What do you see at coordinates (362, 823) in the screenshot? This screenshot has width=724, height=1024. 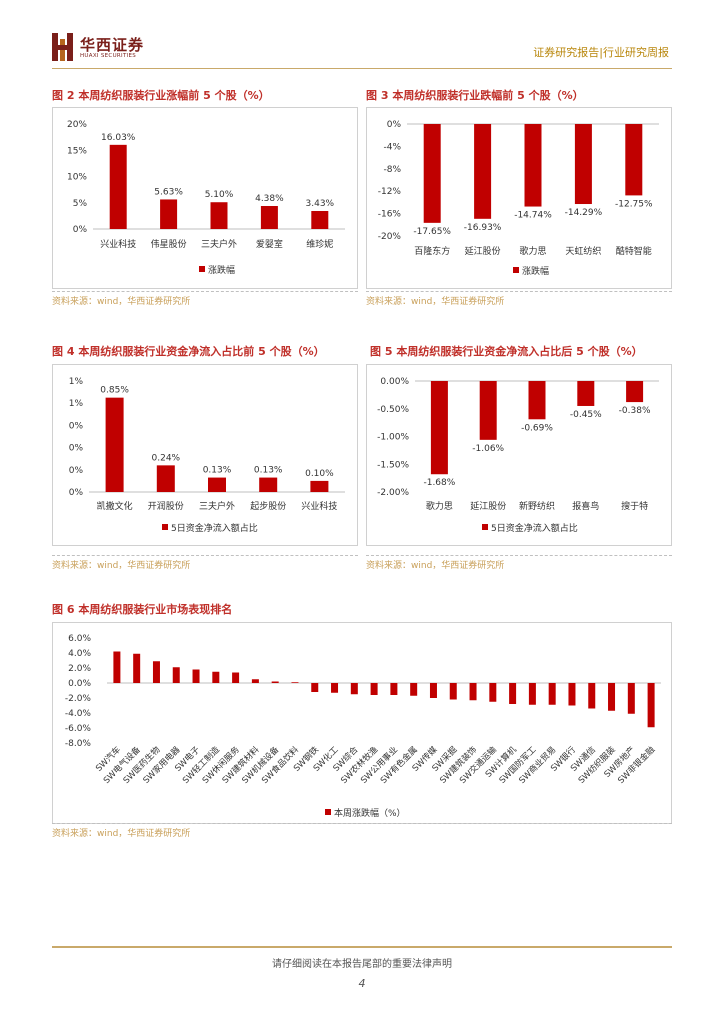 I see `fig6-source-divider` at bounding box center [362, 823].